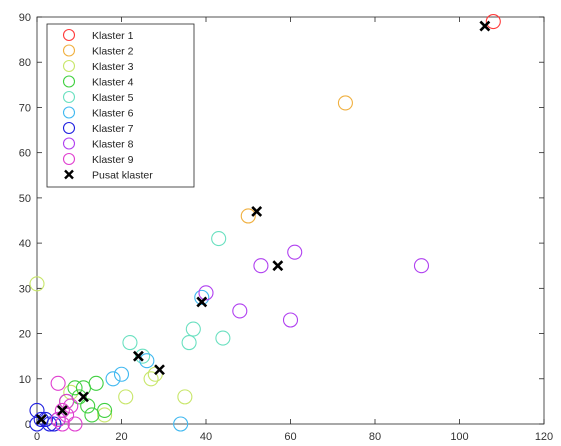  Describe the element at coordinates (25, 18) in the screenshot. I see `y-tick-label: 90` at that location.